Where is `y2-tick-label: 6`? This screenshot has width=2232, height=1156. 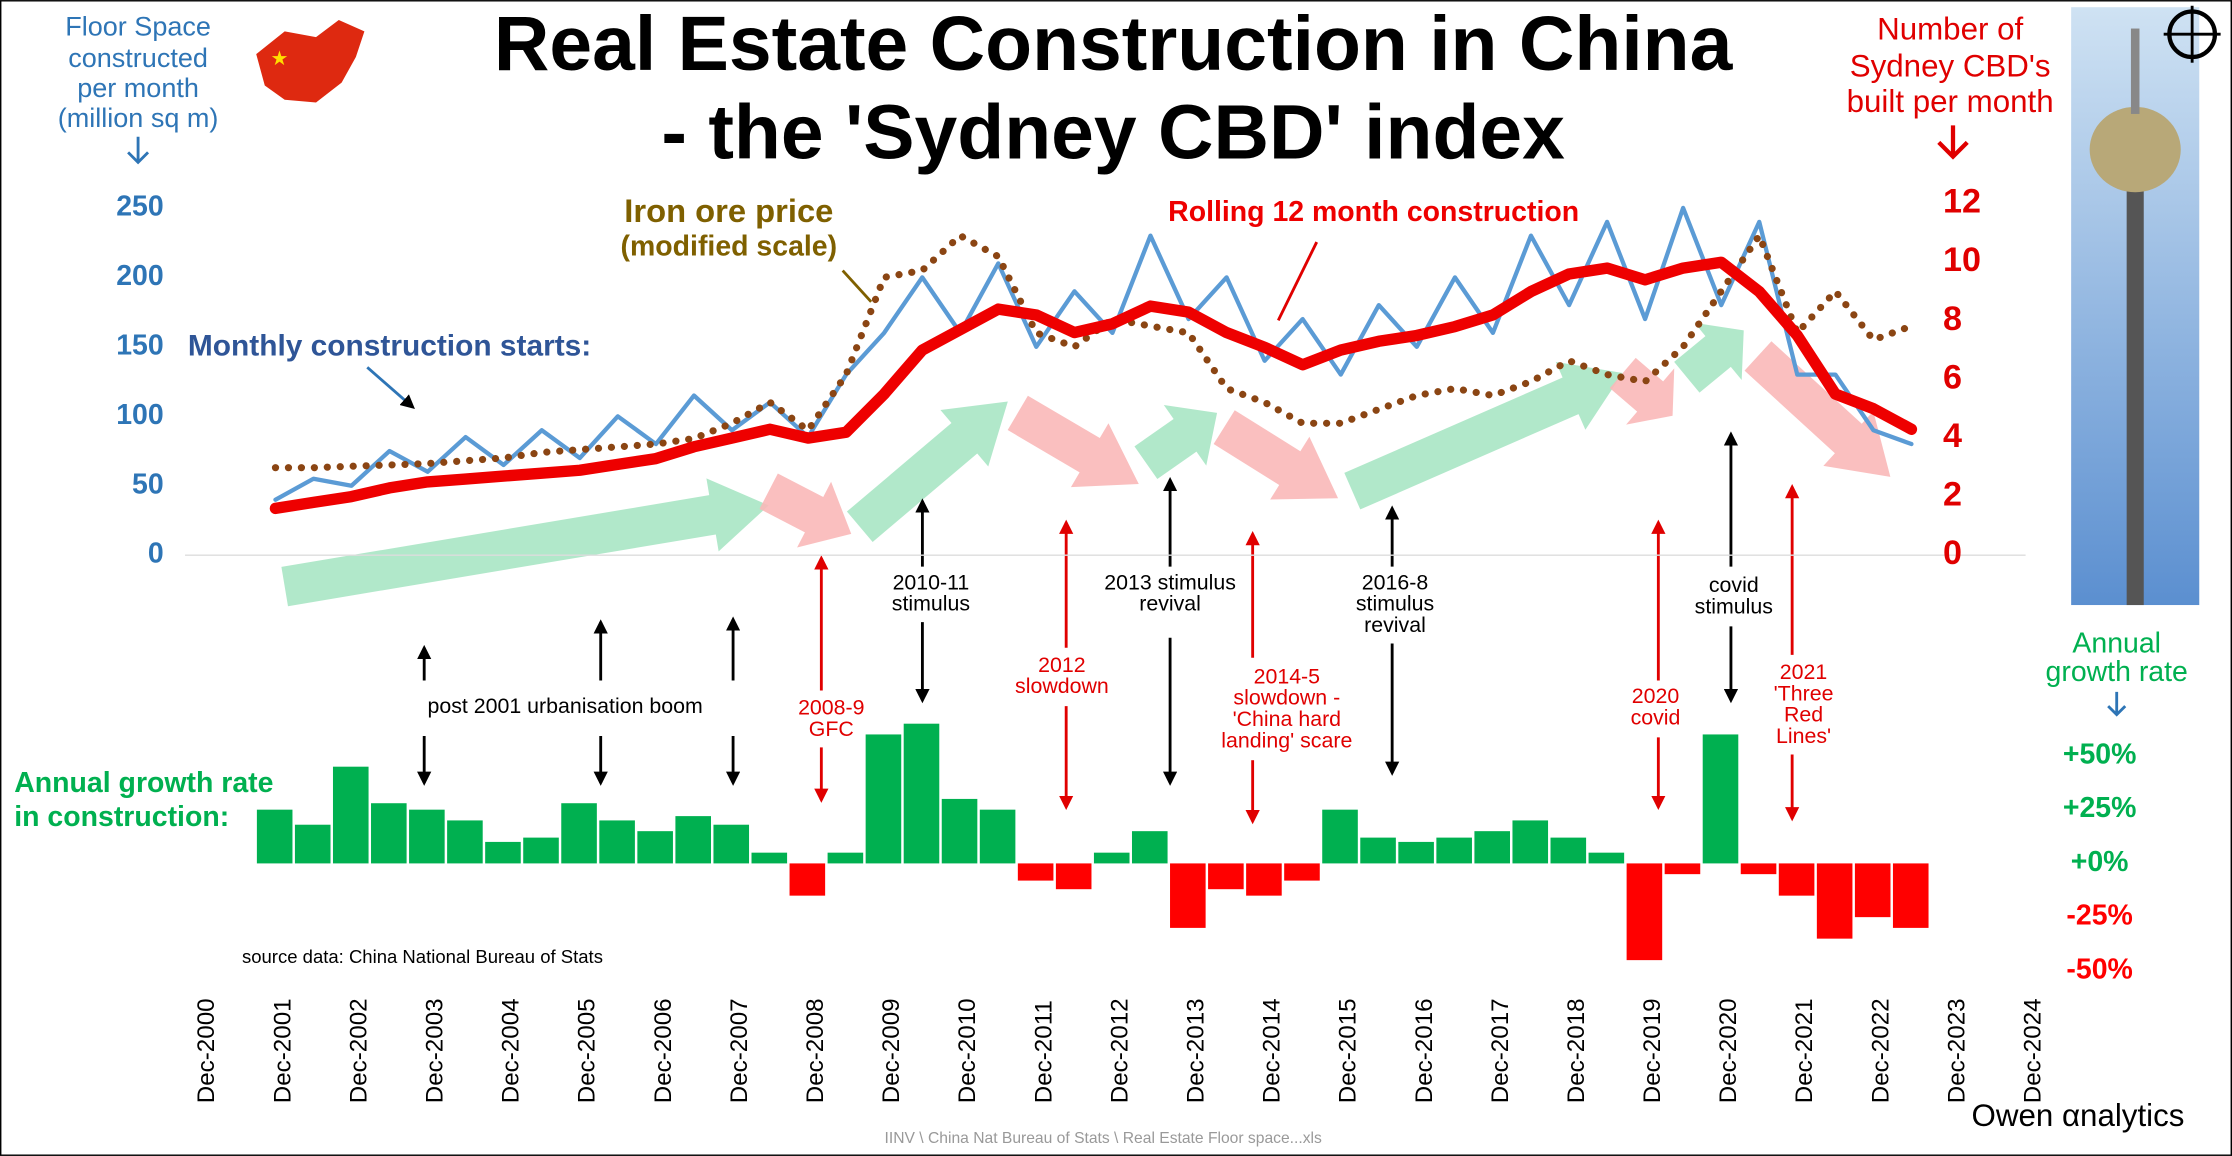
y2-tick-label: 6 is located at coordinates (1952, 377).